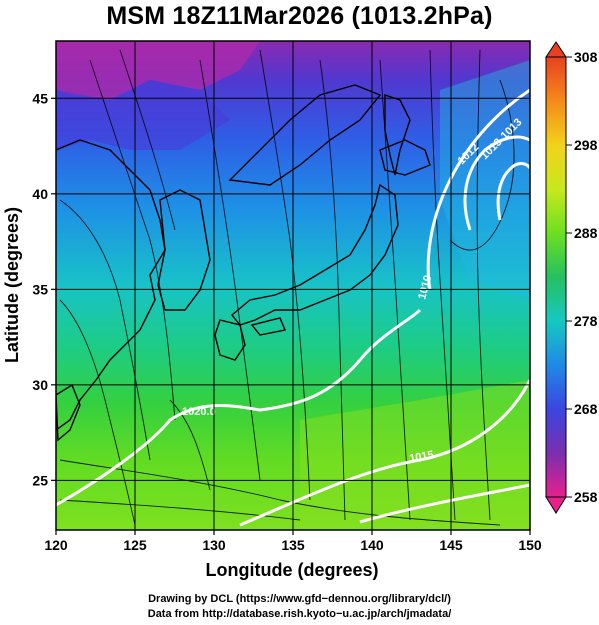 Image resolution: width=599 pixels, height=625 pixels. I want to click on cool-ocean-region, so click(485, 180).